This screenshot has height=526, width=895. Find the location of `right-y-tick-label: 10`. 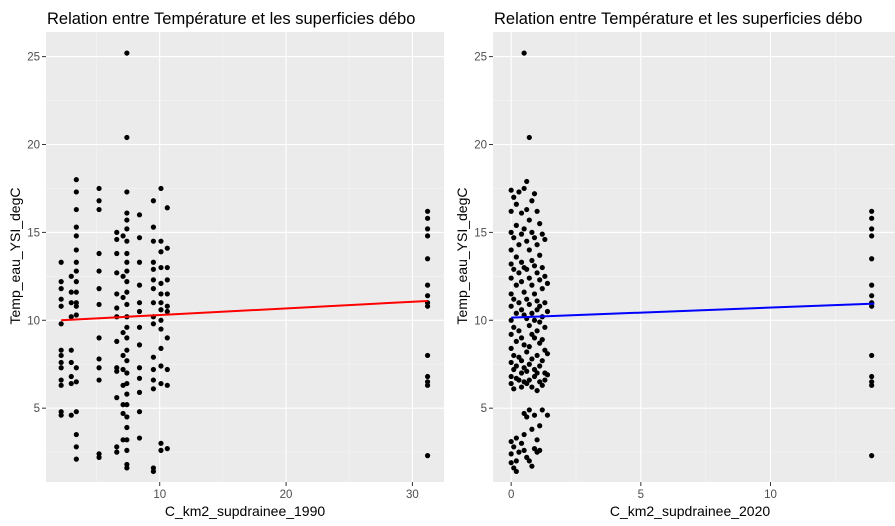

right-y-tick-label: 10 is located at coordinates (480, 321).